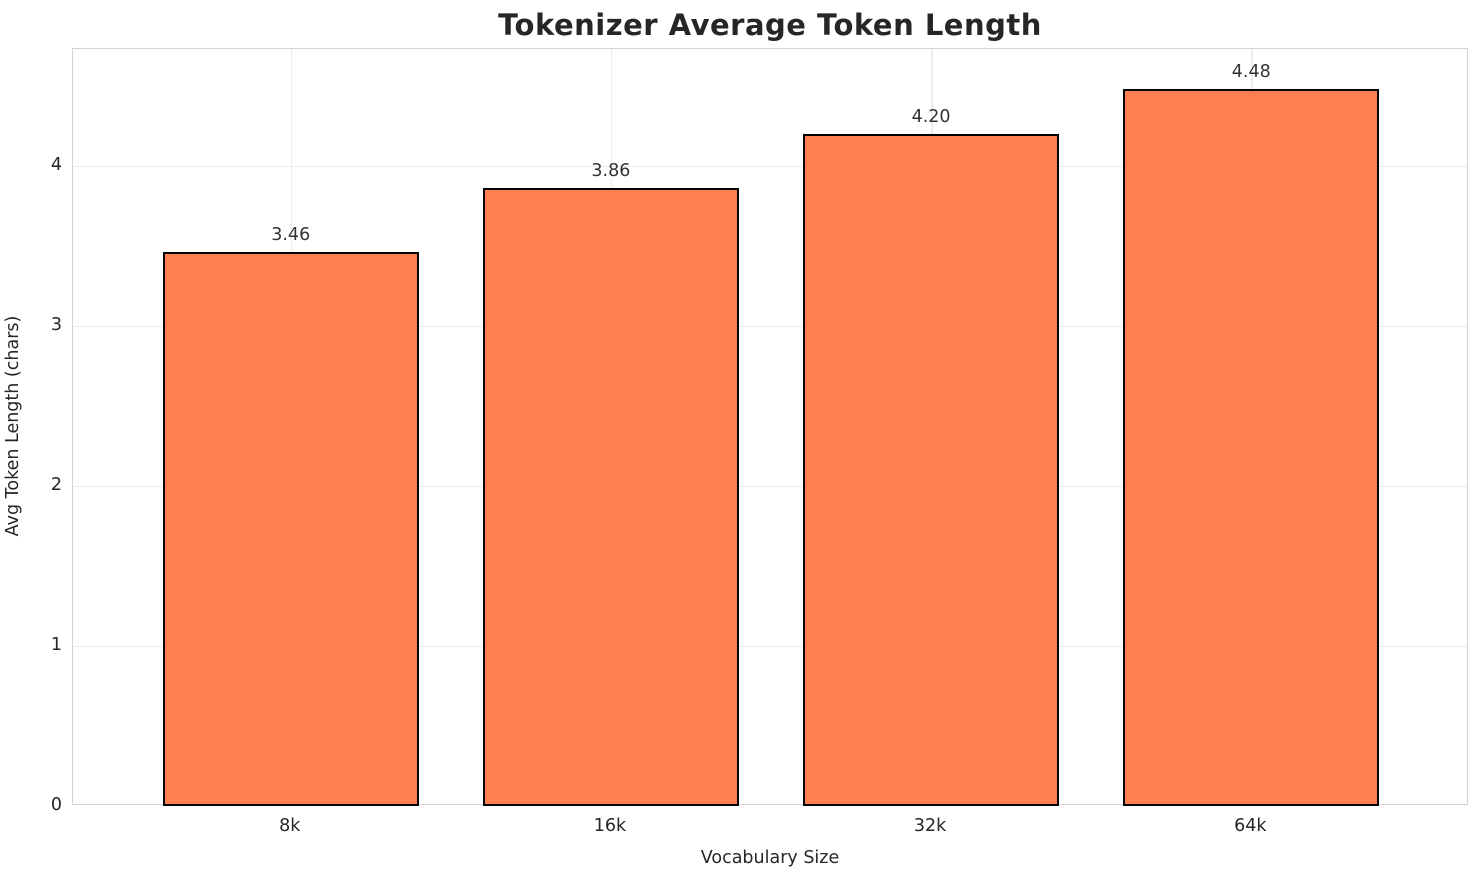  What do you see at coordinates (610, 826) in the screenshot?
I see `x-tick-label-16k: 16k` at bounding box center [610, 826].